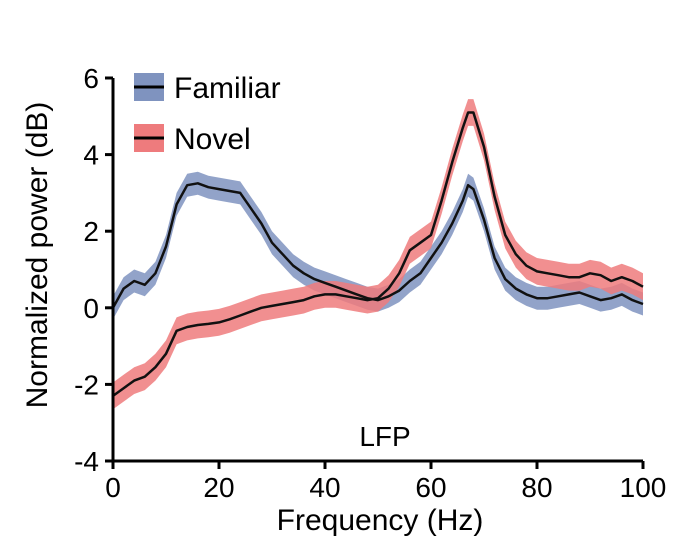 This screenshot has height=537, width=677. Describe the element at coordinates (380, 520) in the screenshot. I see `x-axis-title: Frequency (Hz)` at that location.